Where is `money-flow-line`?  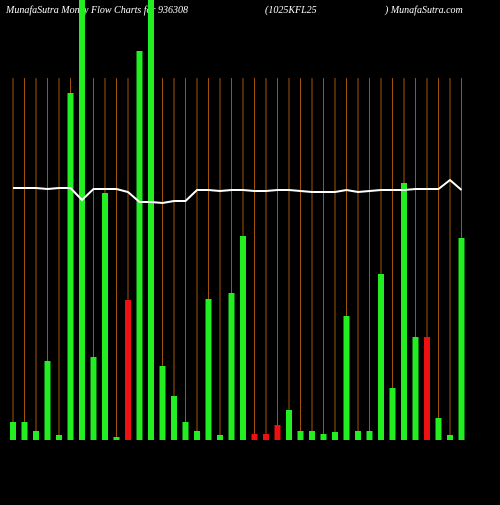
money-flow-line is located at coordinates (238, 191).